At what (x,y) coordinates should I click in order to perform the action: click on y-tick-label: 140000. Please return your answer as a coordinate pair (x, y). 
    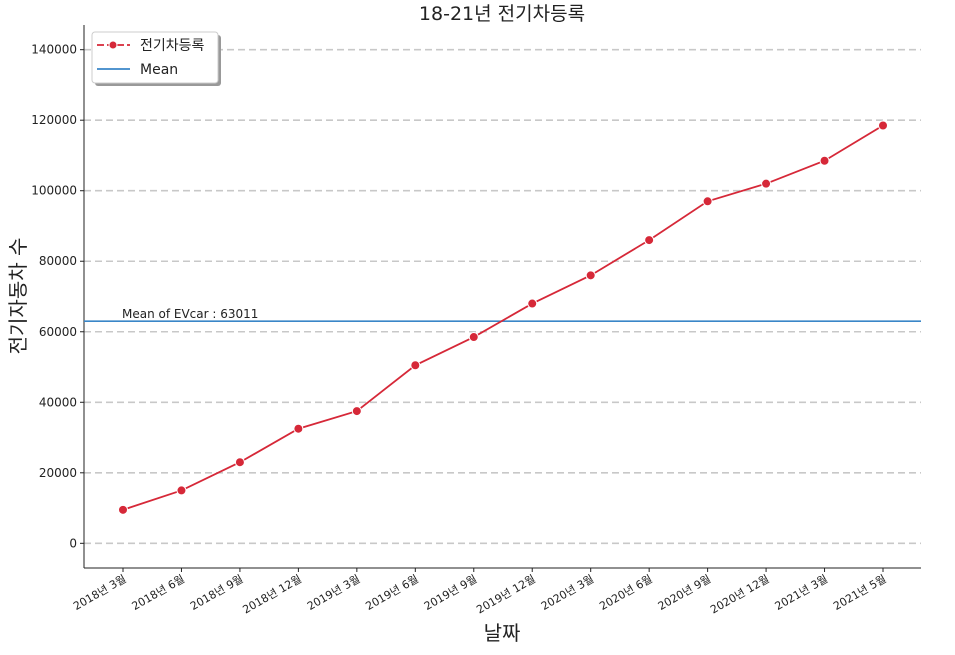
    Looking at the image, I should click on (54, 50).